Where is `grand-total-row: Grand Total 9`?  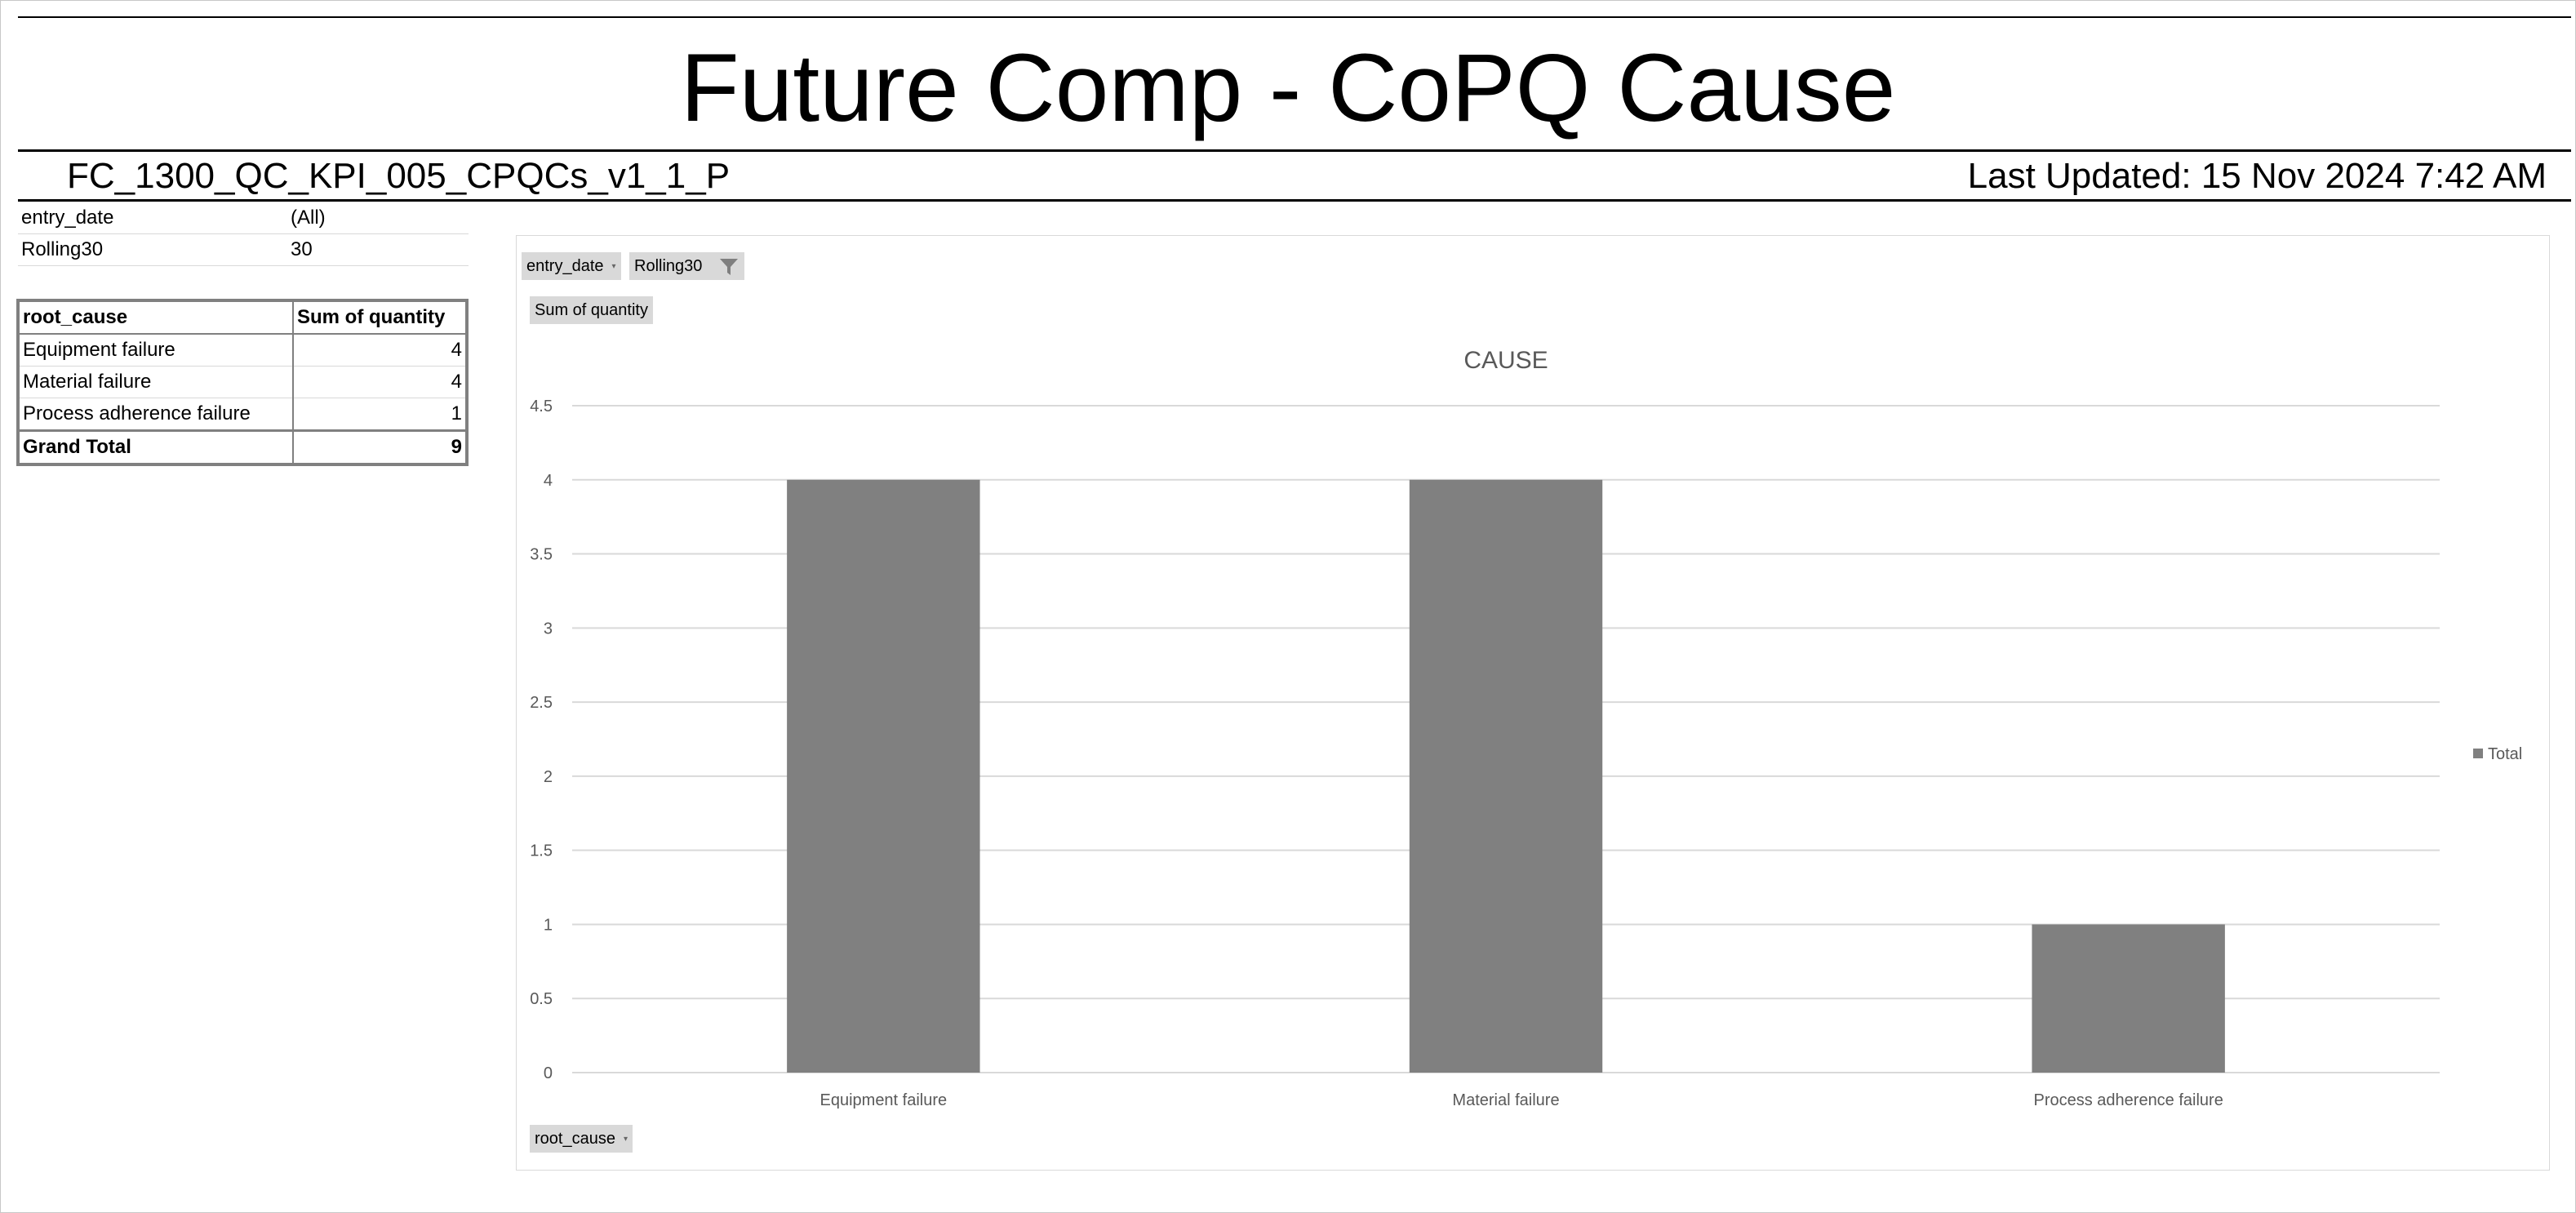
grand-total-row: Grand Total 9 is located at coordinates (242, 447).